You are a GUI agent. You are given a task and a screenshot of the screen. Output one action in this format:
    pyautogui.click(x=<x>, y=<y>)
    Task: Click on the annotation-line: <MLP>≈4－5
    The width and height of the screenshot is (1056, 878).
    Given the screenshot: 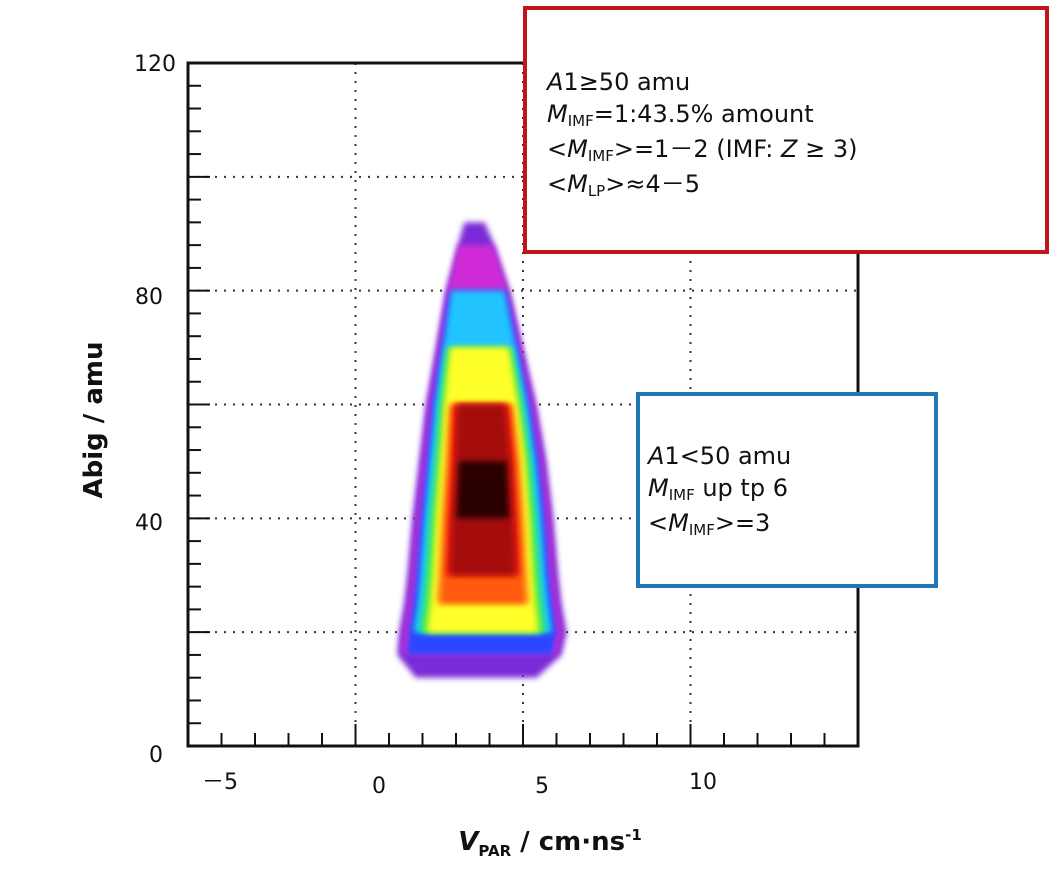 What is the action you would take?
    pyautogui.click(x=623, y=185)
    